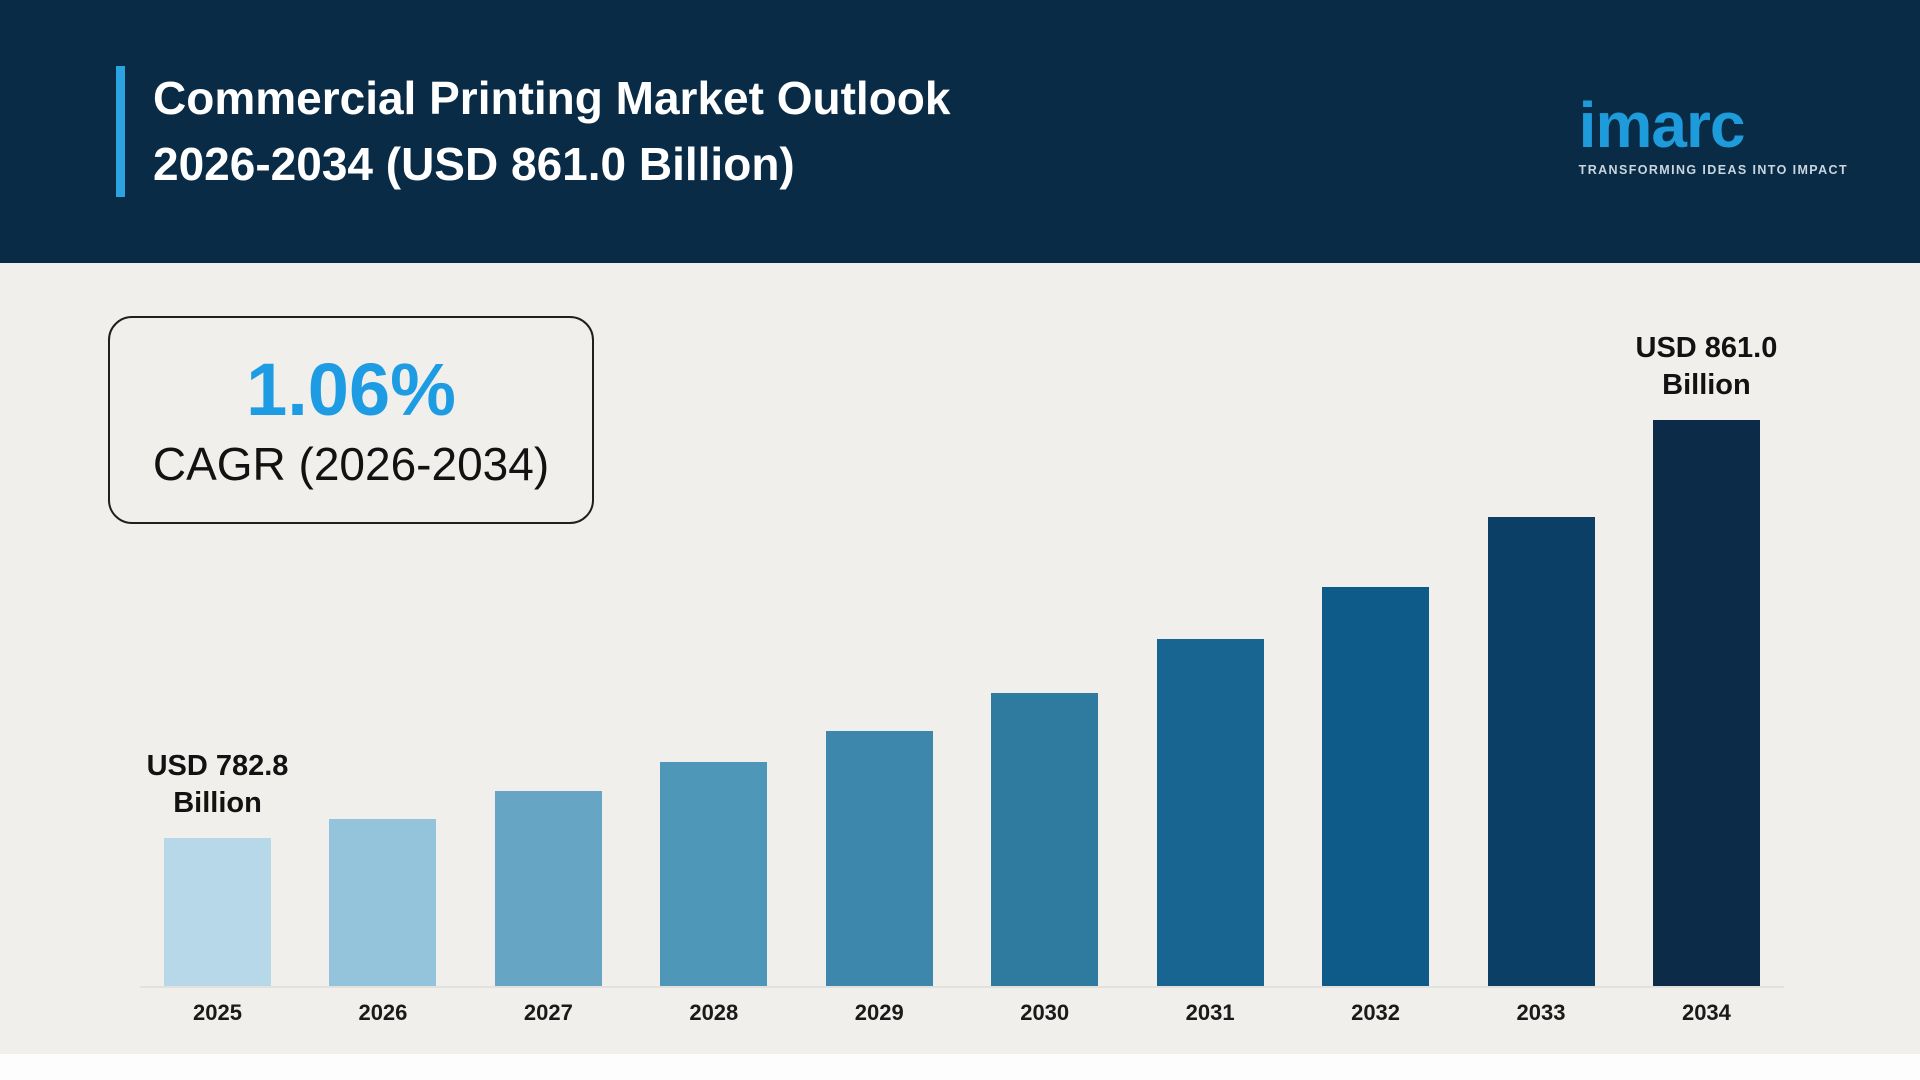  What do you see at coordinates (383, 660) in the screenshot?
I see `bar-slot-2026: 2026` at bounding box center [383, 660].